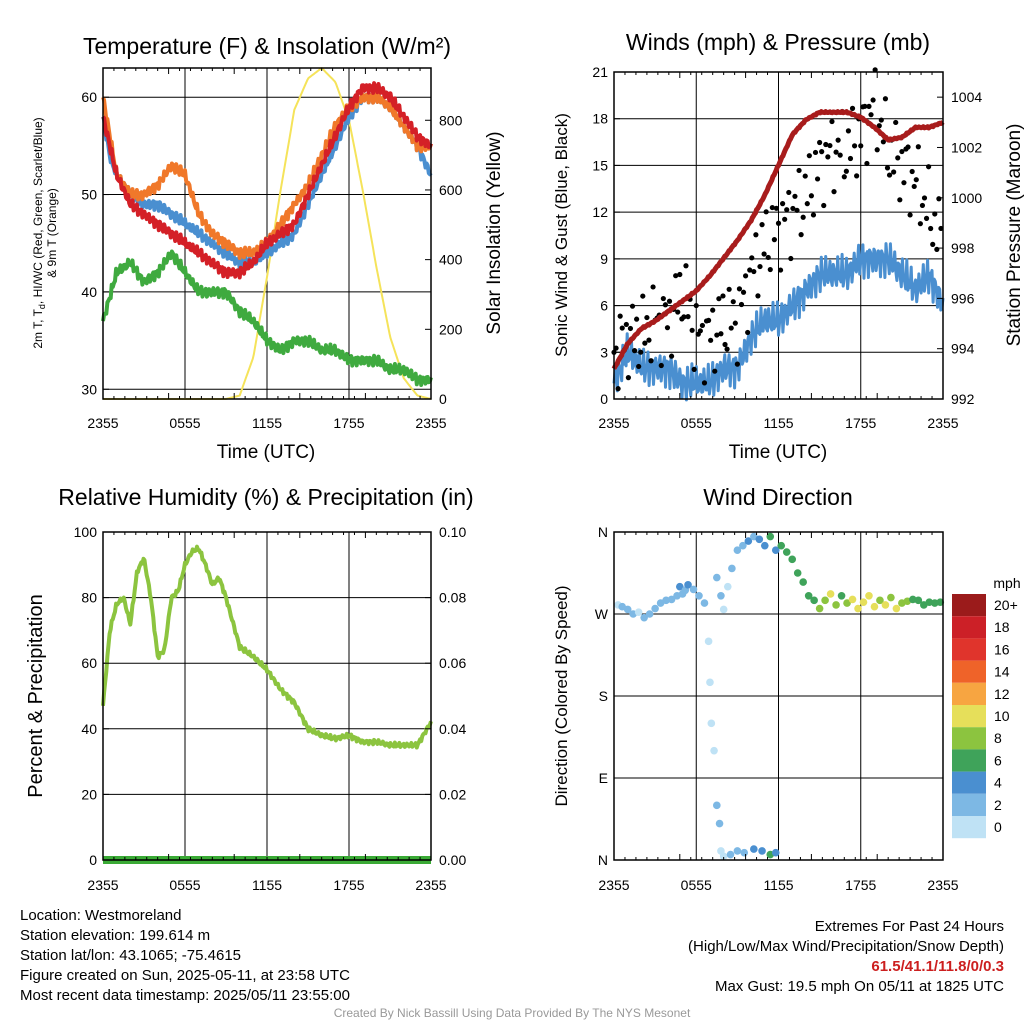 This screenshot has width=1024, height=1024. Describe the element at coordinates (604, 352) in the screenshot. I see `left-y-tick-label: 3` at that location.